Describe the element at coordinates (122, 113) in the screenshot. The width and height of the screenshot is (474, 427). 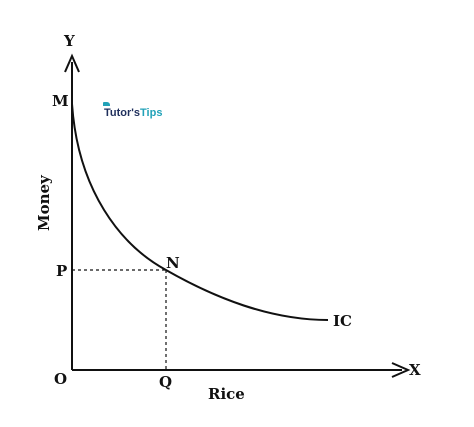
I see `watermark-part-1: Tutor's` at that location.